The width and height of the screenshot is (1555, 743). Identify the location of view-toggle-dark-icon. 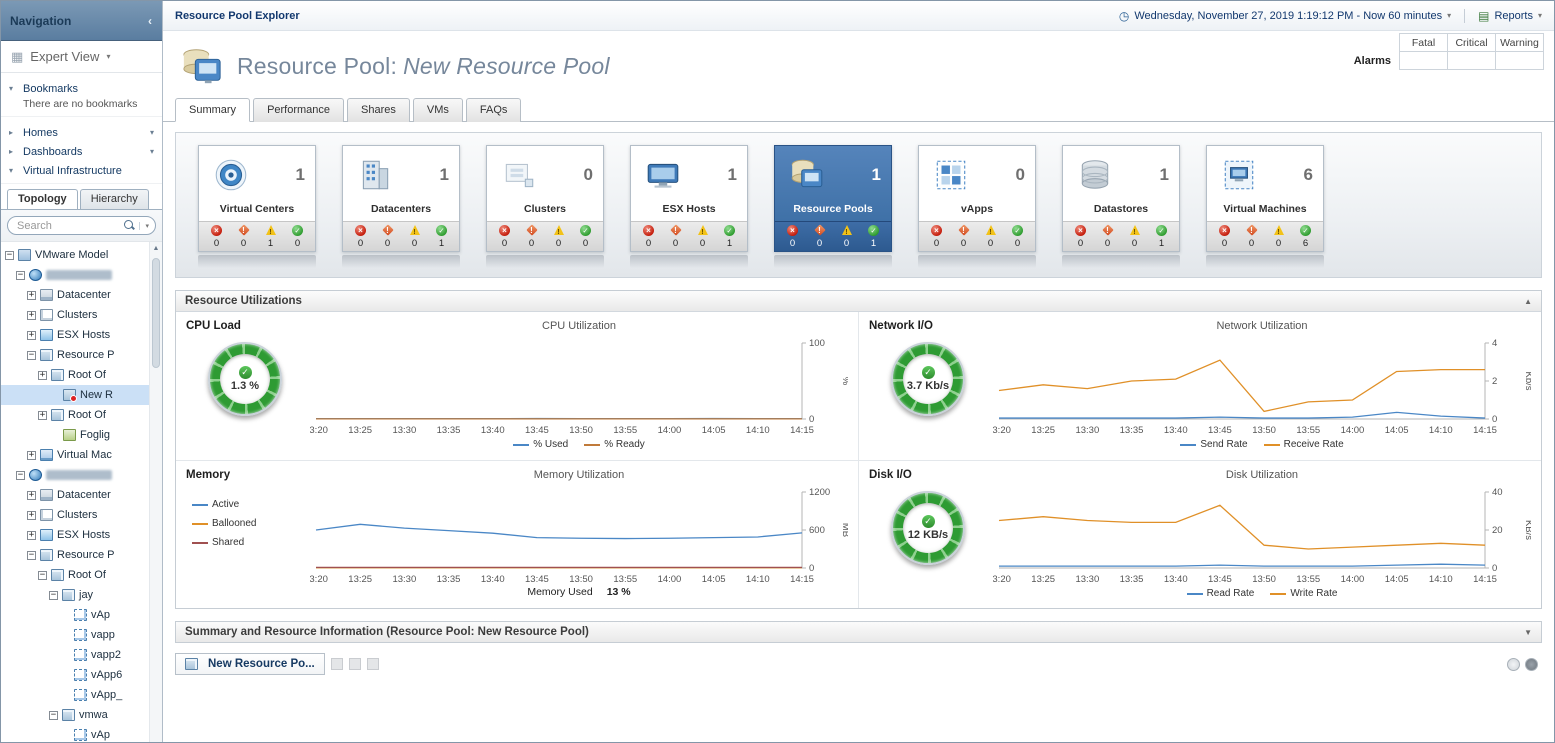
(1531, 664).